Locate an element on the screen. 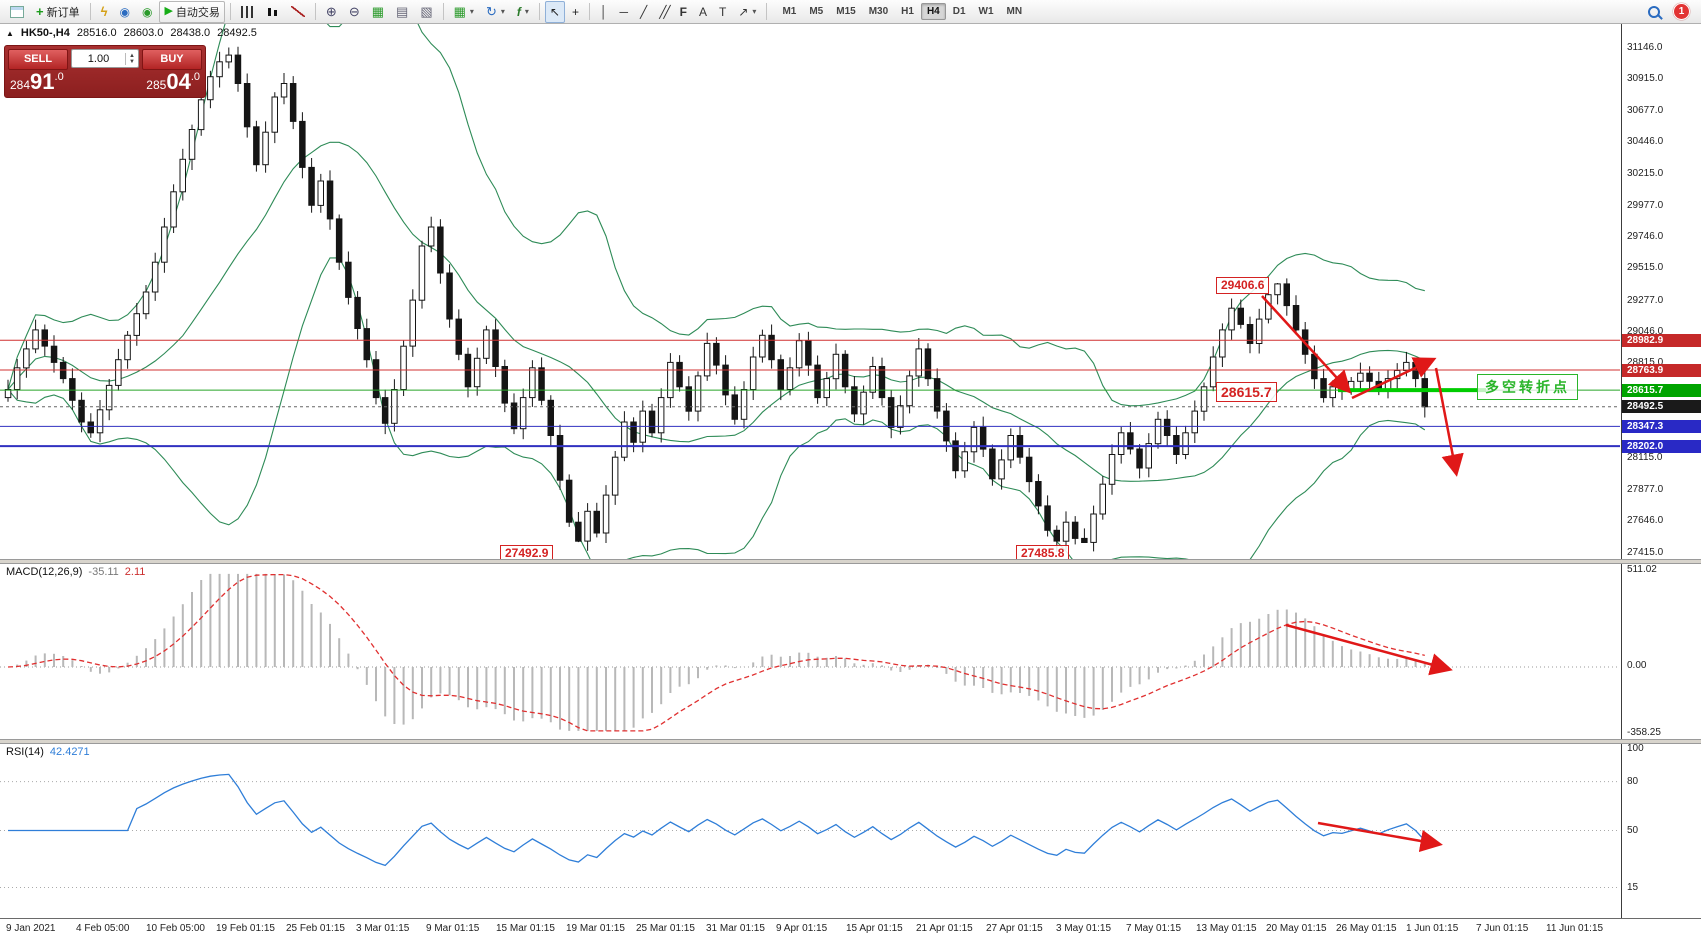  rsi-label: RSI(14) 42.4271 is located at coordinates (48, 752).